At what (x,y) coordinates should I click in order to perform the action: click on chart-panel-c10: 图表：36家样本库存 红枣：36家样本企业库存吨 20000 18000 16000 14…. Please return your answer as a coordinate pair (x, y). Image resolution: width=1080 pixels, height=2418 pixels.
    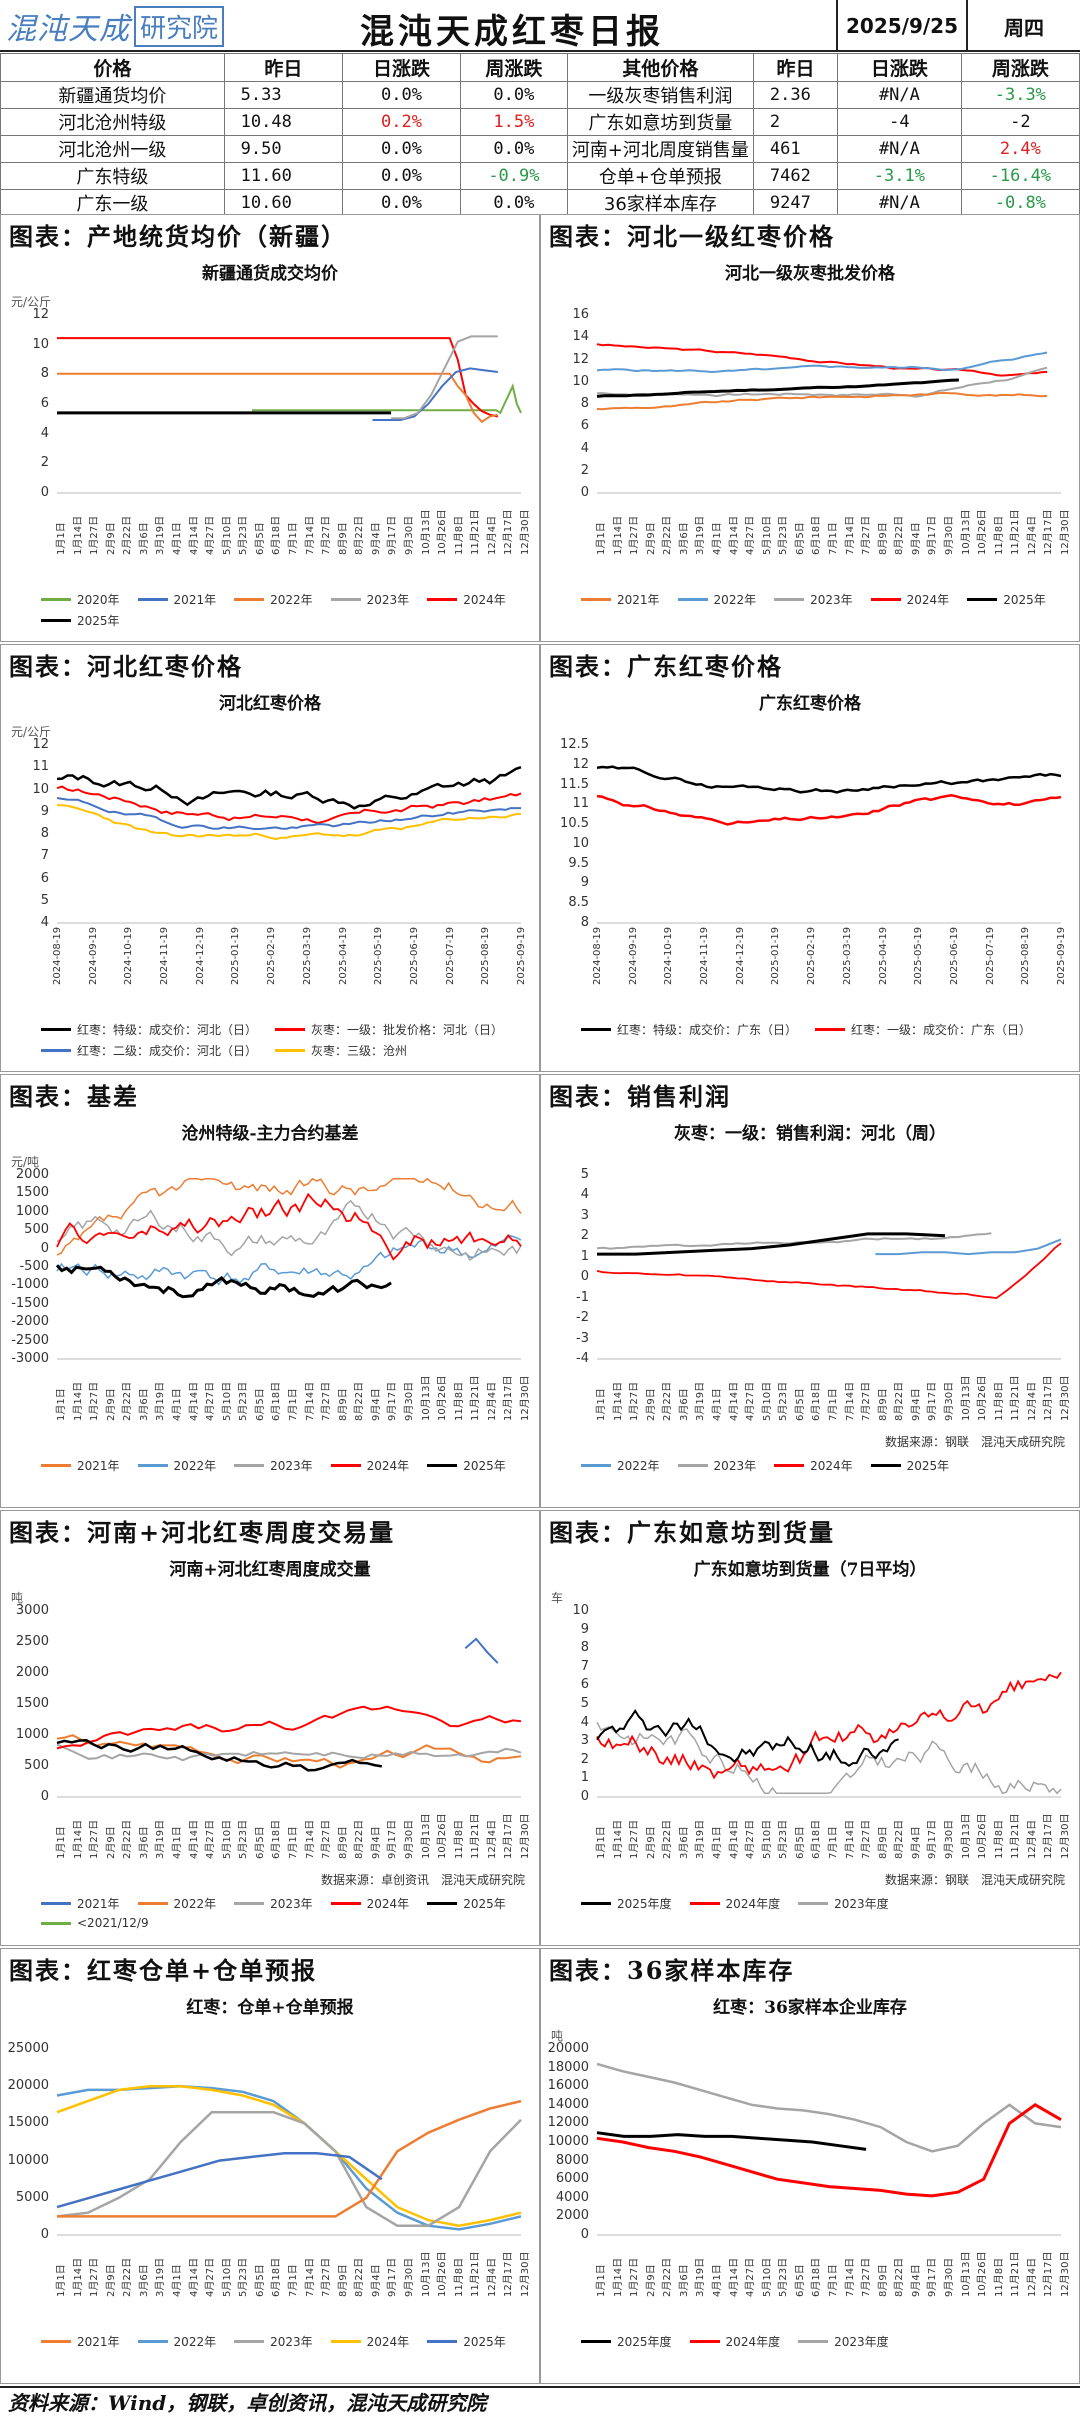
    Looking at the image, I should click on (810, 2166).